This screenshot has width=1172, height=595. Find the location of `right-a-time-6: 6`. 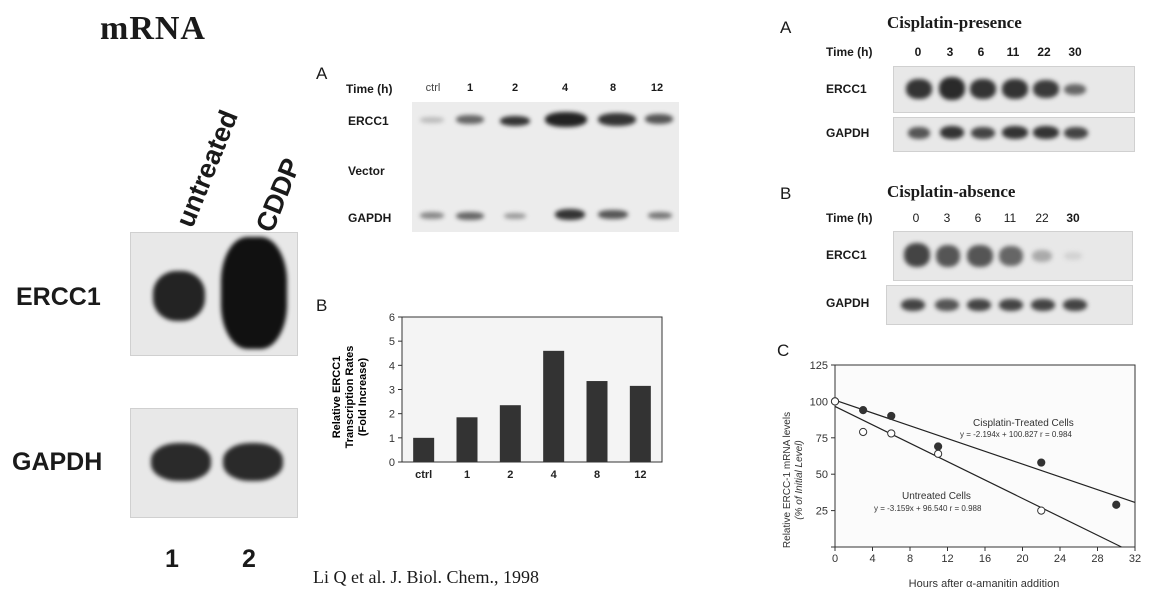

right-a-time-6: 6 is located at coordinates (981, 52).